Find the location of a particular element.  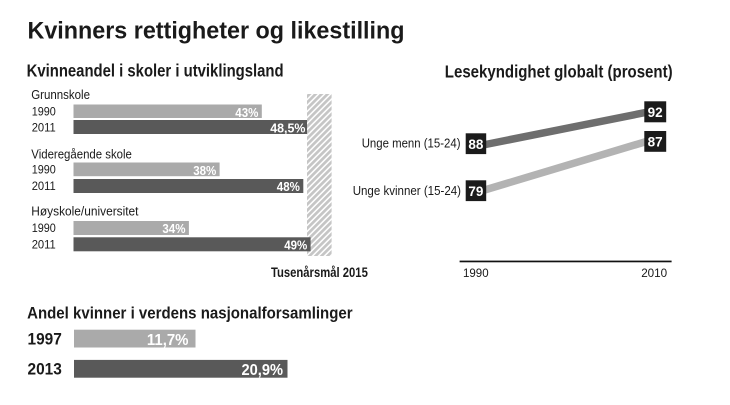

svg-text: 48% is located at coordinates (288, 187).